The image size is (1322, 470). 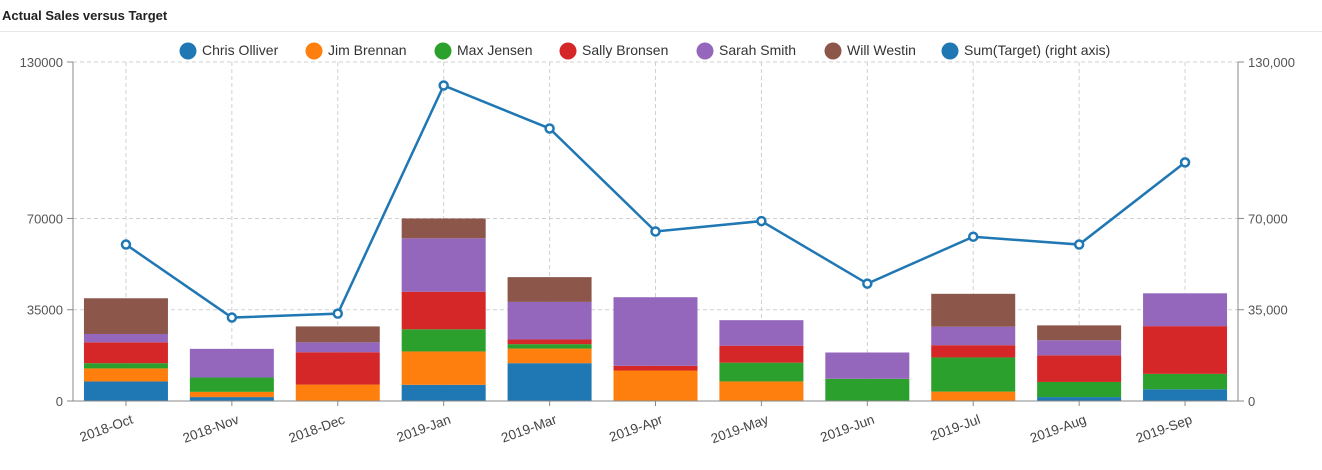 What do you see at coordinates (1268, 310) in the screenshot?
I see `y-tick-label-right: 35,000` at bounding box center [1268, 310].